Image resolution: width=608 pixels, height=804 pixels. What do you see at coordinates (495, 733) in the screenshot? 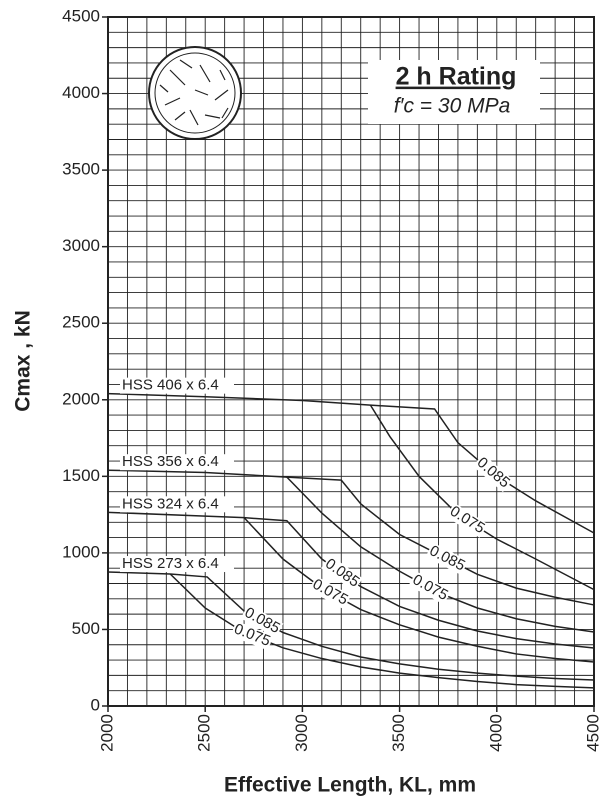
I see `x-tick-label: 4000` at bounding box center [495, 733].